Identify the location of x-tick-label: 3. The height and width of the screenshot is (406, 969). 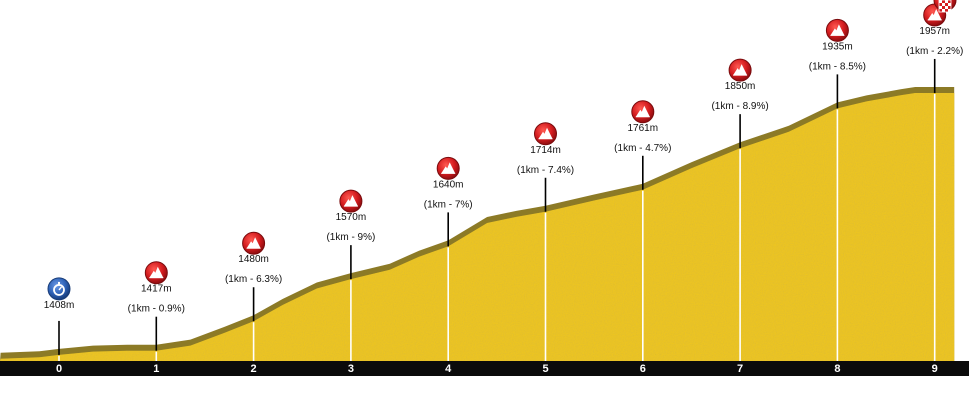
(351, 369).